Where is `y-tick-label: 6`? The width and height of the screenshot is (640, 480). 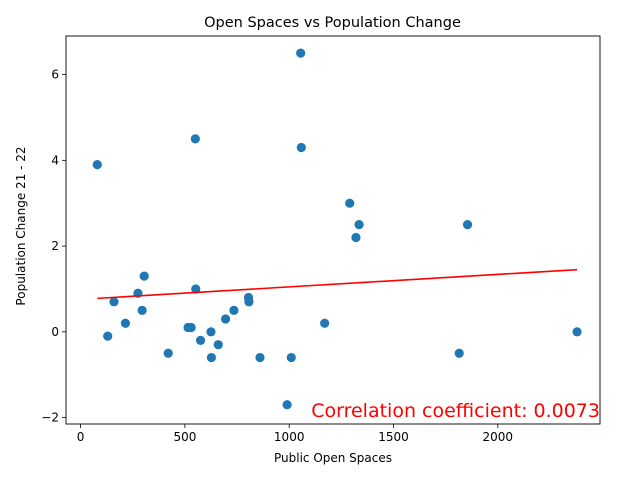
y-tick-label: 6 is located at coordinates (55, 75).